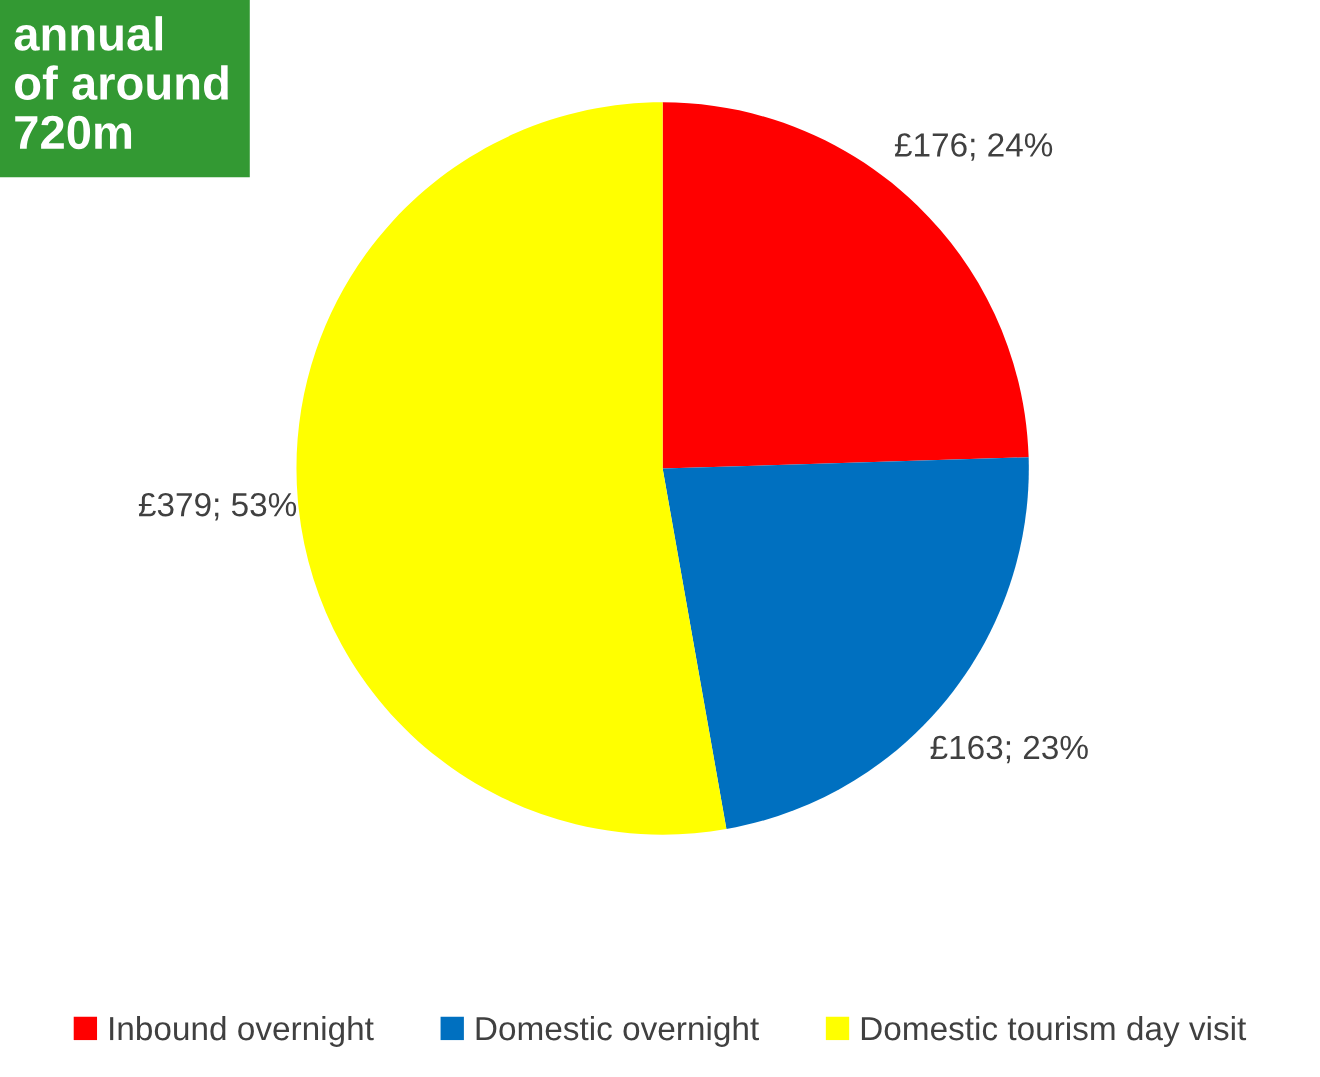 This screenshot has width=1320, height=1077. What do you see at coordinates (973, 147) in the screenshot?
I see `data-label: £176; 24%` at bounding box center [973, 147].